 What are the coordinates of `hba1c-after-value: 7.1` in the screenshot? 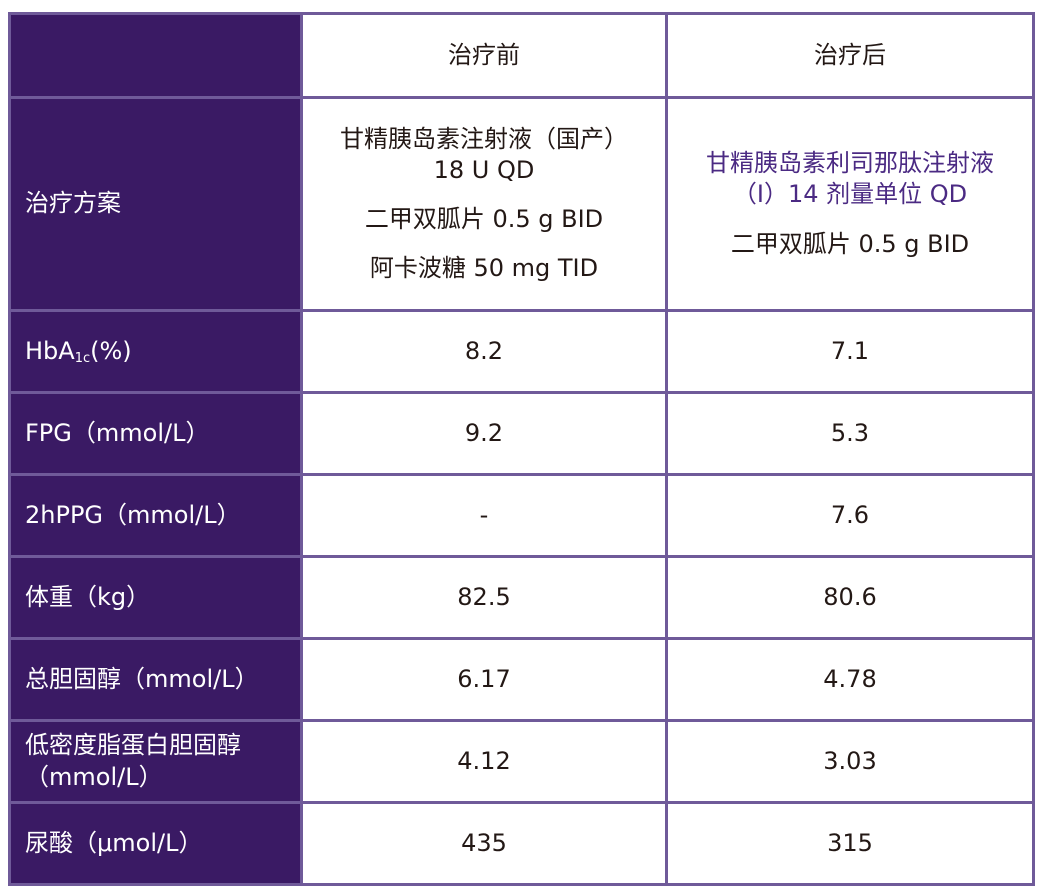 It's located at (850, 351).